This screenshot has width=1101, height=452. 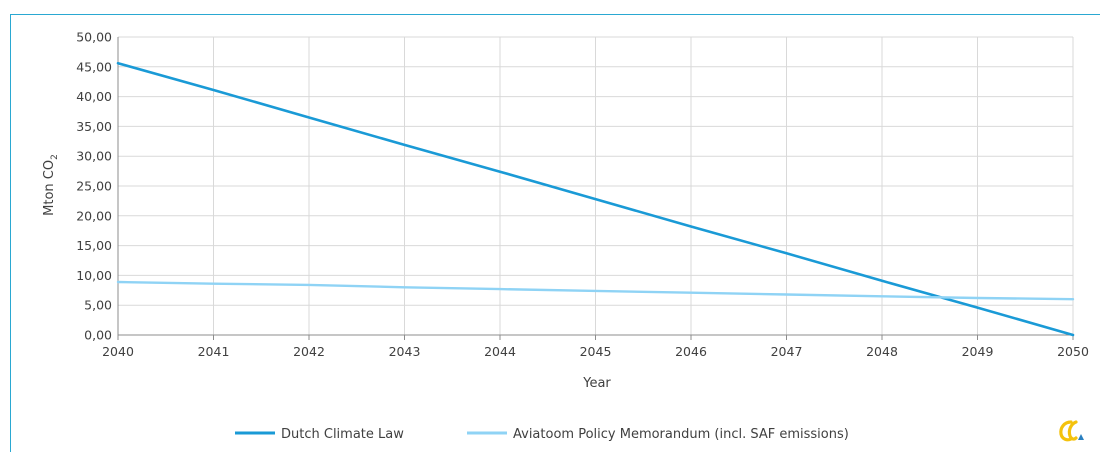 I want to click on y-tick-label: 30,00, so click(x=94, y=156).